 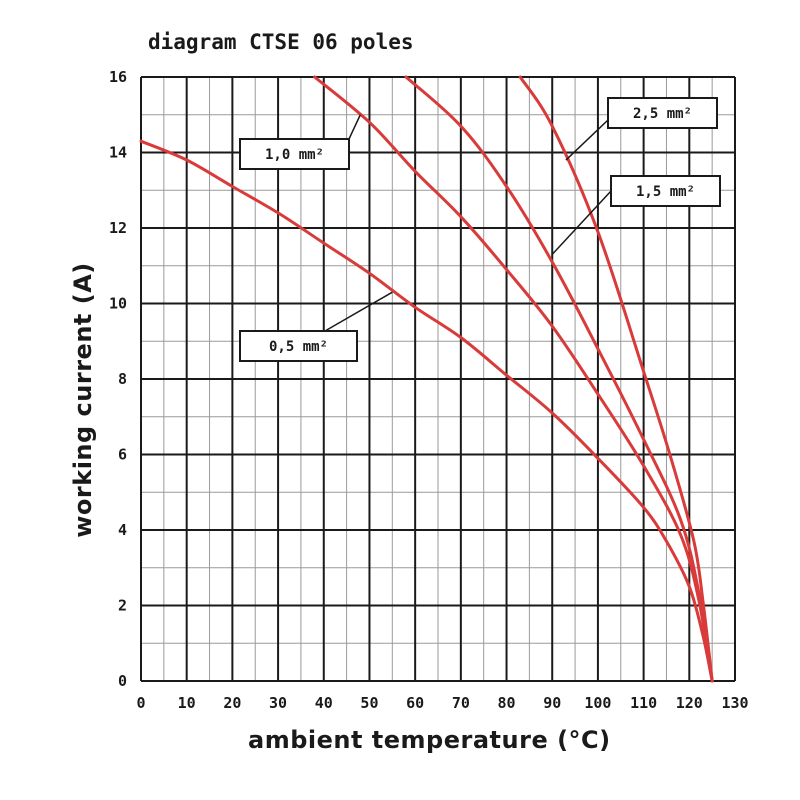 I want to click on x-tick-label: 40, so click(x=324, y=703).